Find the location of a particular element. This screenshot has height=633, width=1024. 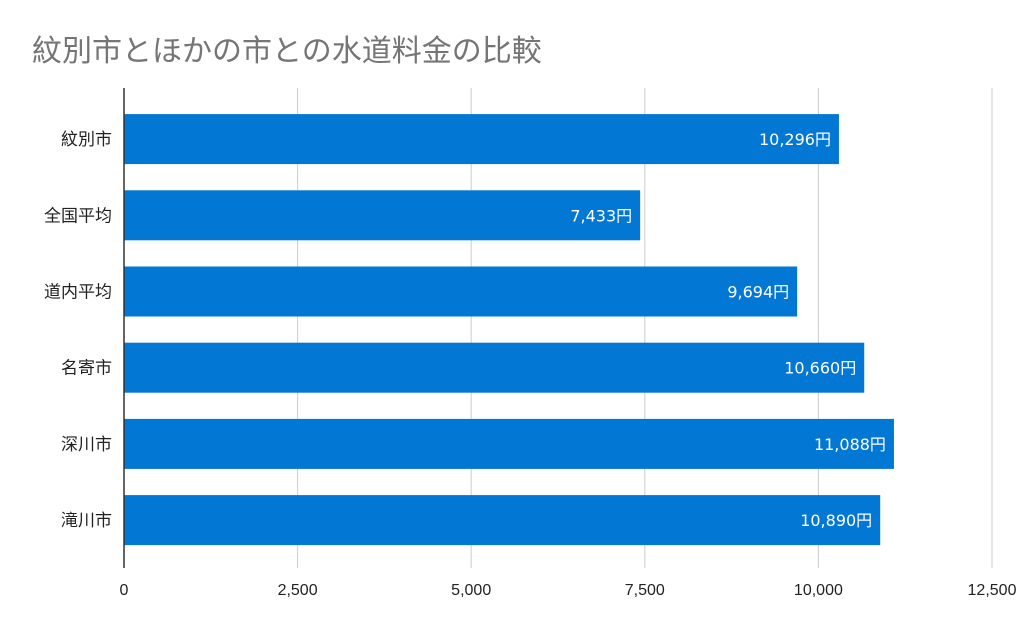

category-label: 道内平均 is located at coordinates (78, 293).